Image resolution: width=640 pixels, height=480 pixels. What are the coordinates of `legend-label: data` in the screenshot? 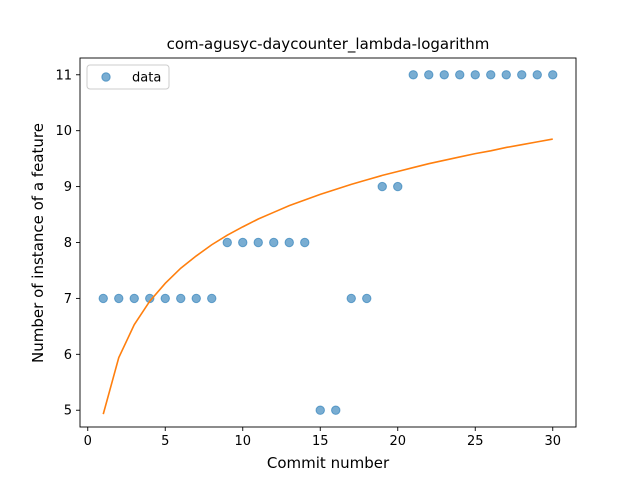 It's located at (146, 78).